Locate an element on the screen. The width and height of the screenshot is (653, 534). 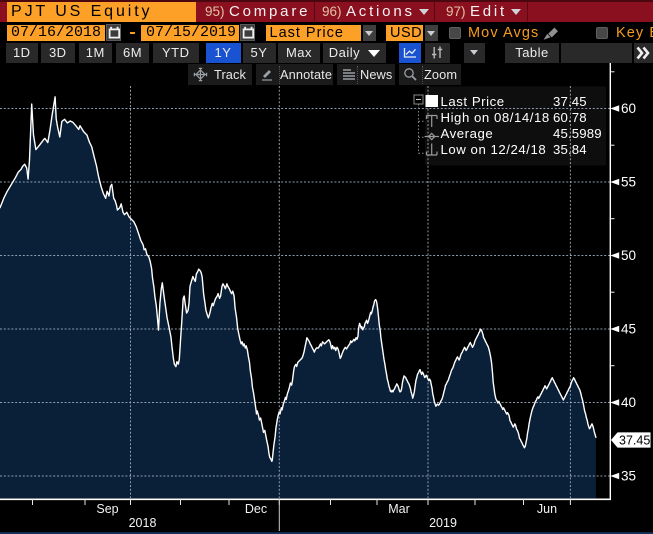
svg-text: Low on 12/24/18 is located at coordinates (494, 149).